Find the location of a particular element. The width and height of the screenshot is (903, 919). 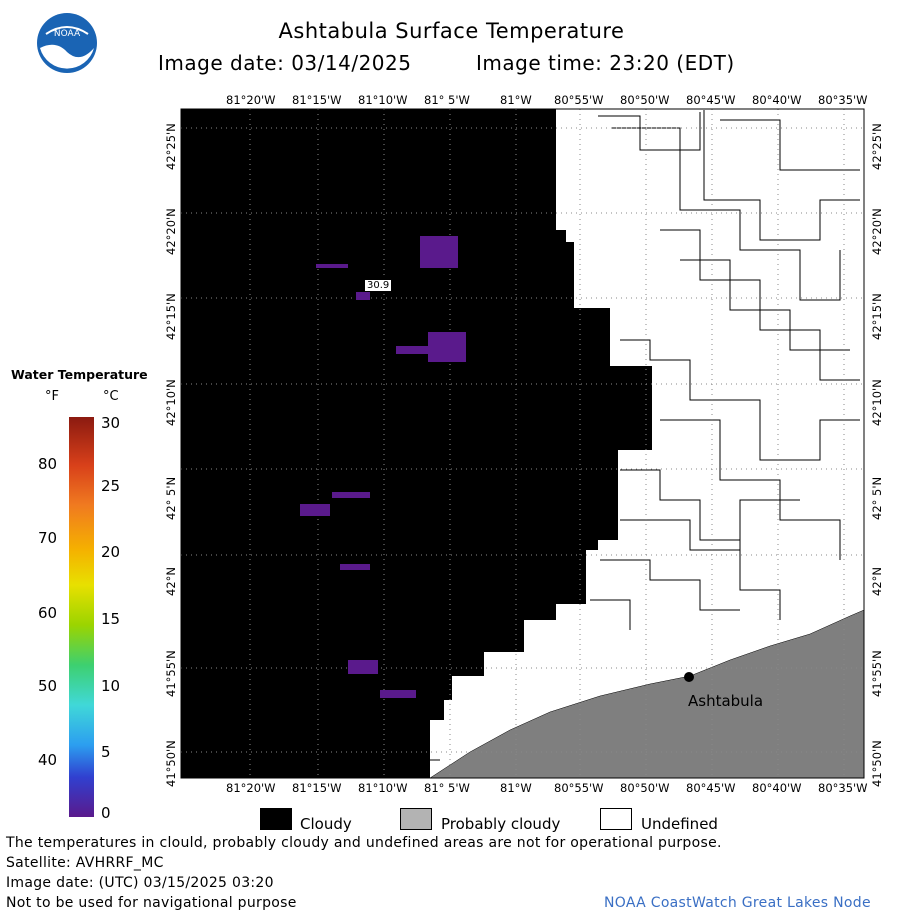

lon-tick-top: 80°40'W is located at coordinates (777, 100).